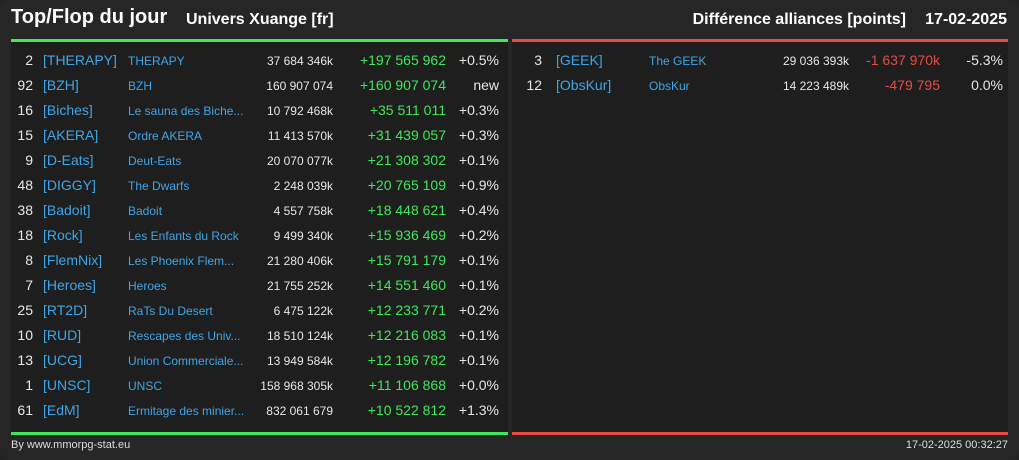 This screenshot has height=460, width=1019. What do you see at coordinates (183, 236) in the screenshot?
I see `alliance-name-link: Les Enfants du Rock` at bounding box center [183, 236].